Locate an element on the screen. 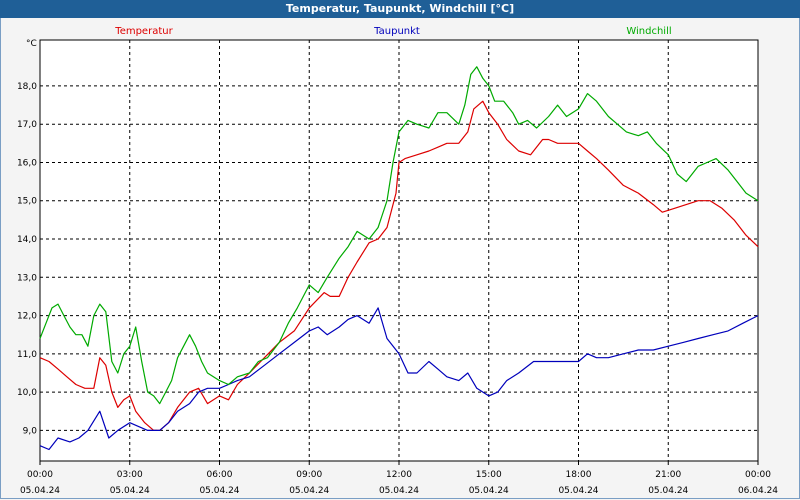  x-tick-time: 09:00 is located at coordinates (309, 475).